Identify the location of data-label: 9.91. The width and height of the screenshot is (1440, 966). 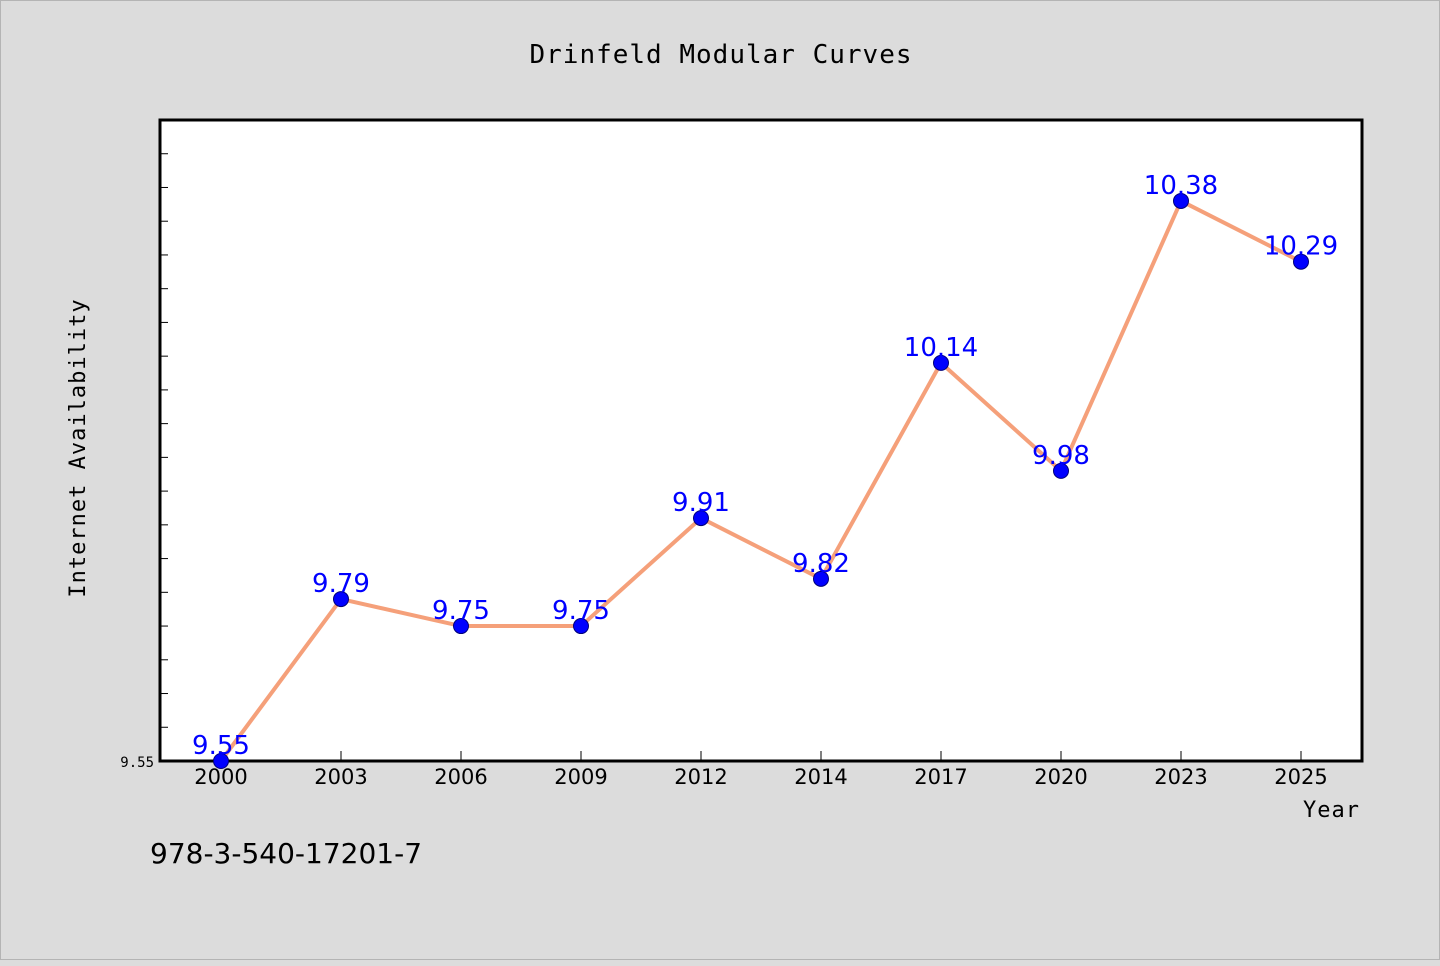
(701, 503).